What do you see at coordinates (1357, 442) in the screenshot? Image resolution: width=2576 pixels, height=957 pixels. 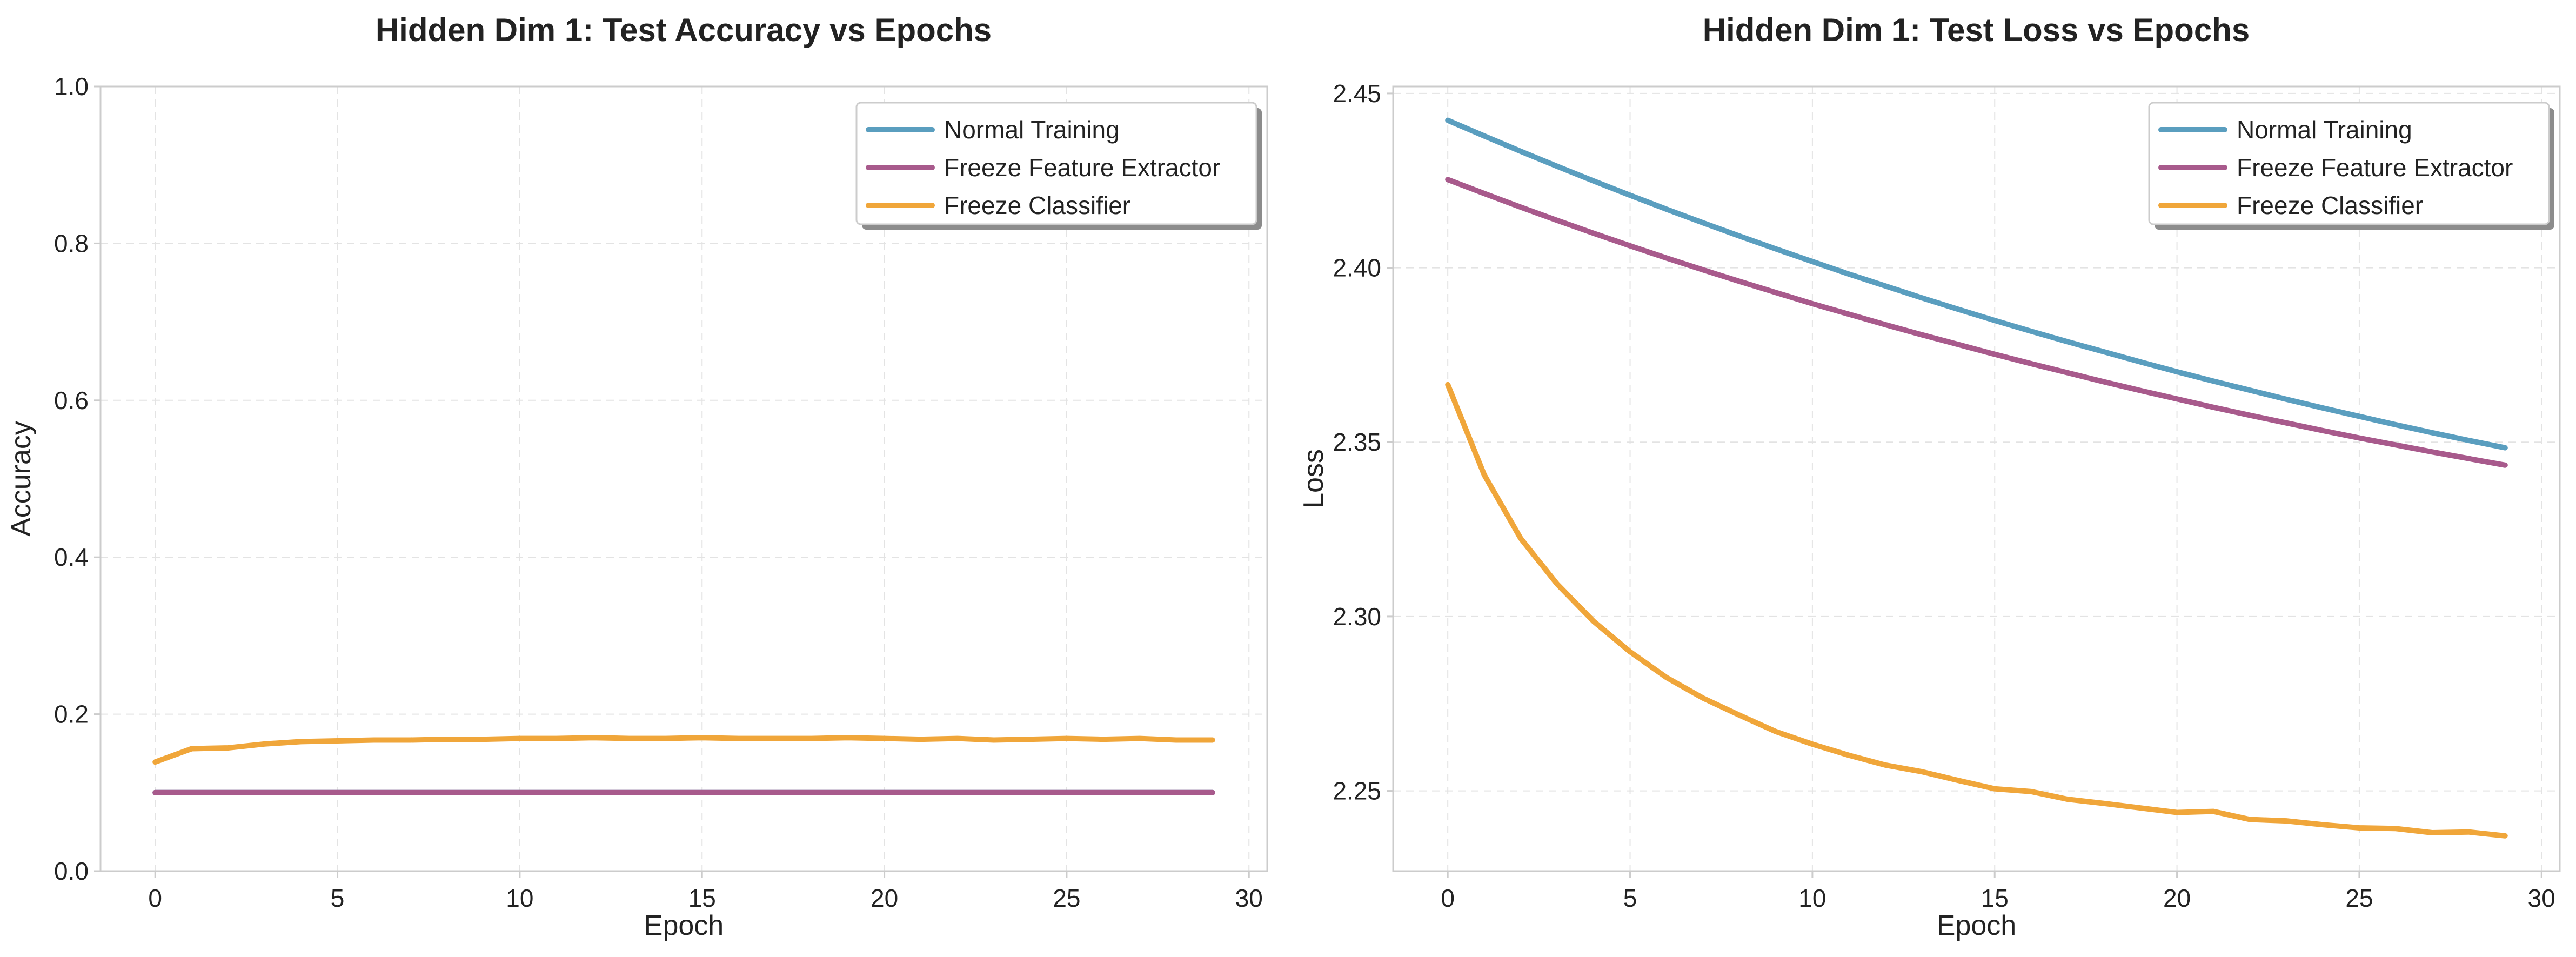 I see `y-tick-label: 2.35` at bounding box center [1357, 442].